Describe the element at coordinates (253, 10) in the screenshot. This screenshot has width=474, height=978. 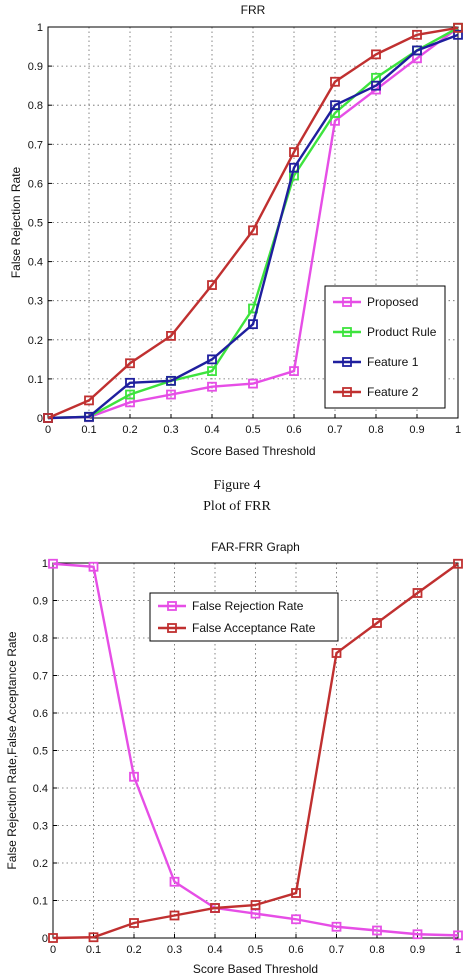
I see `chart-title: FRR` at that location.